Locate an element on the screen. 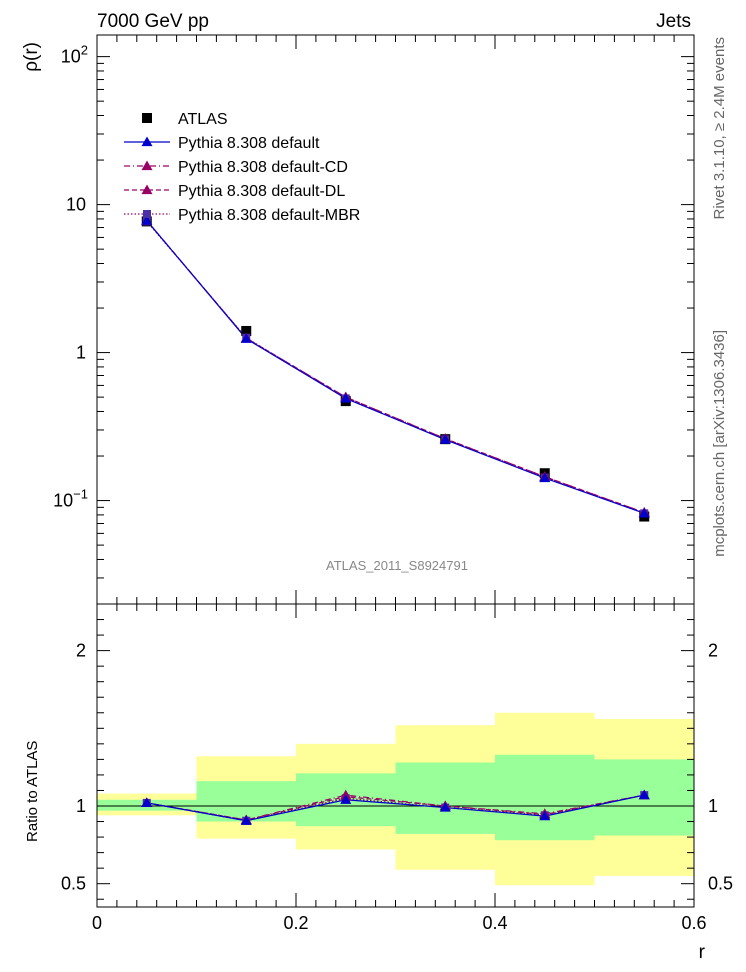  main-y-tick-label: 10 is located at coordinates (76, 205).